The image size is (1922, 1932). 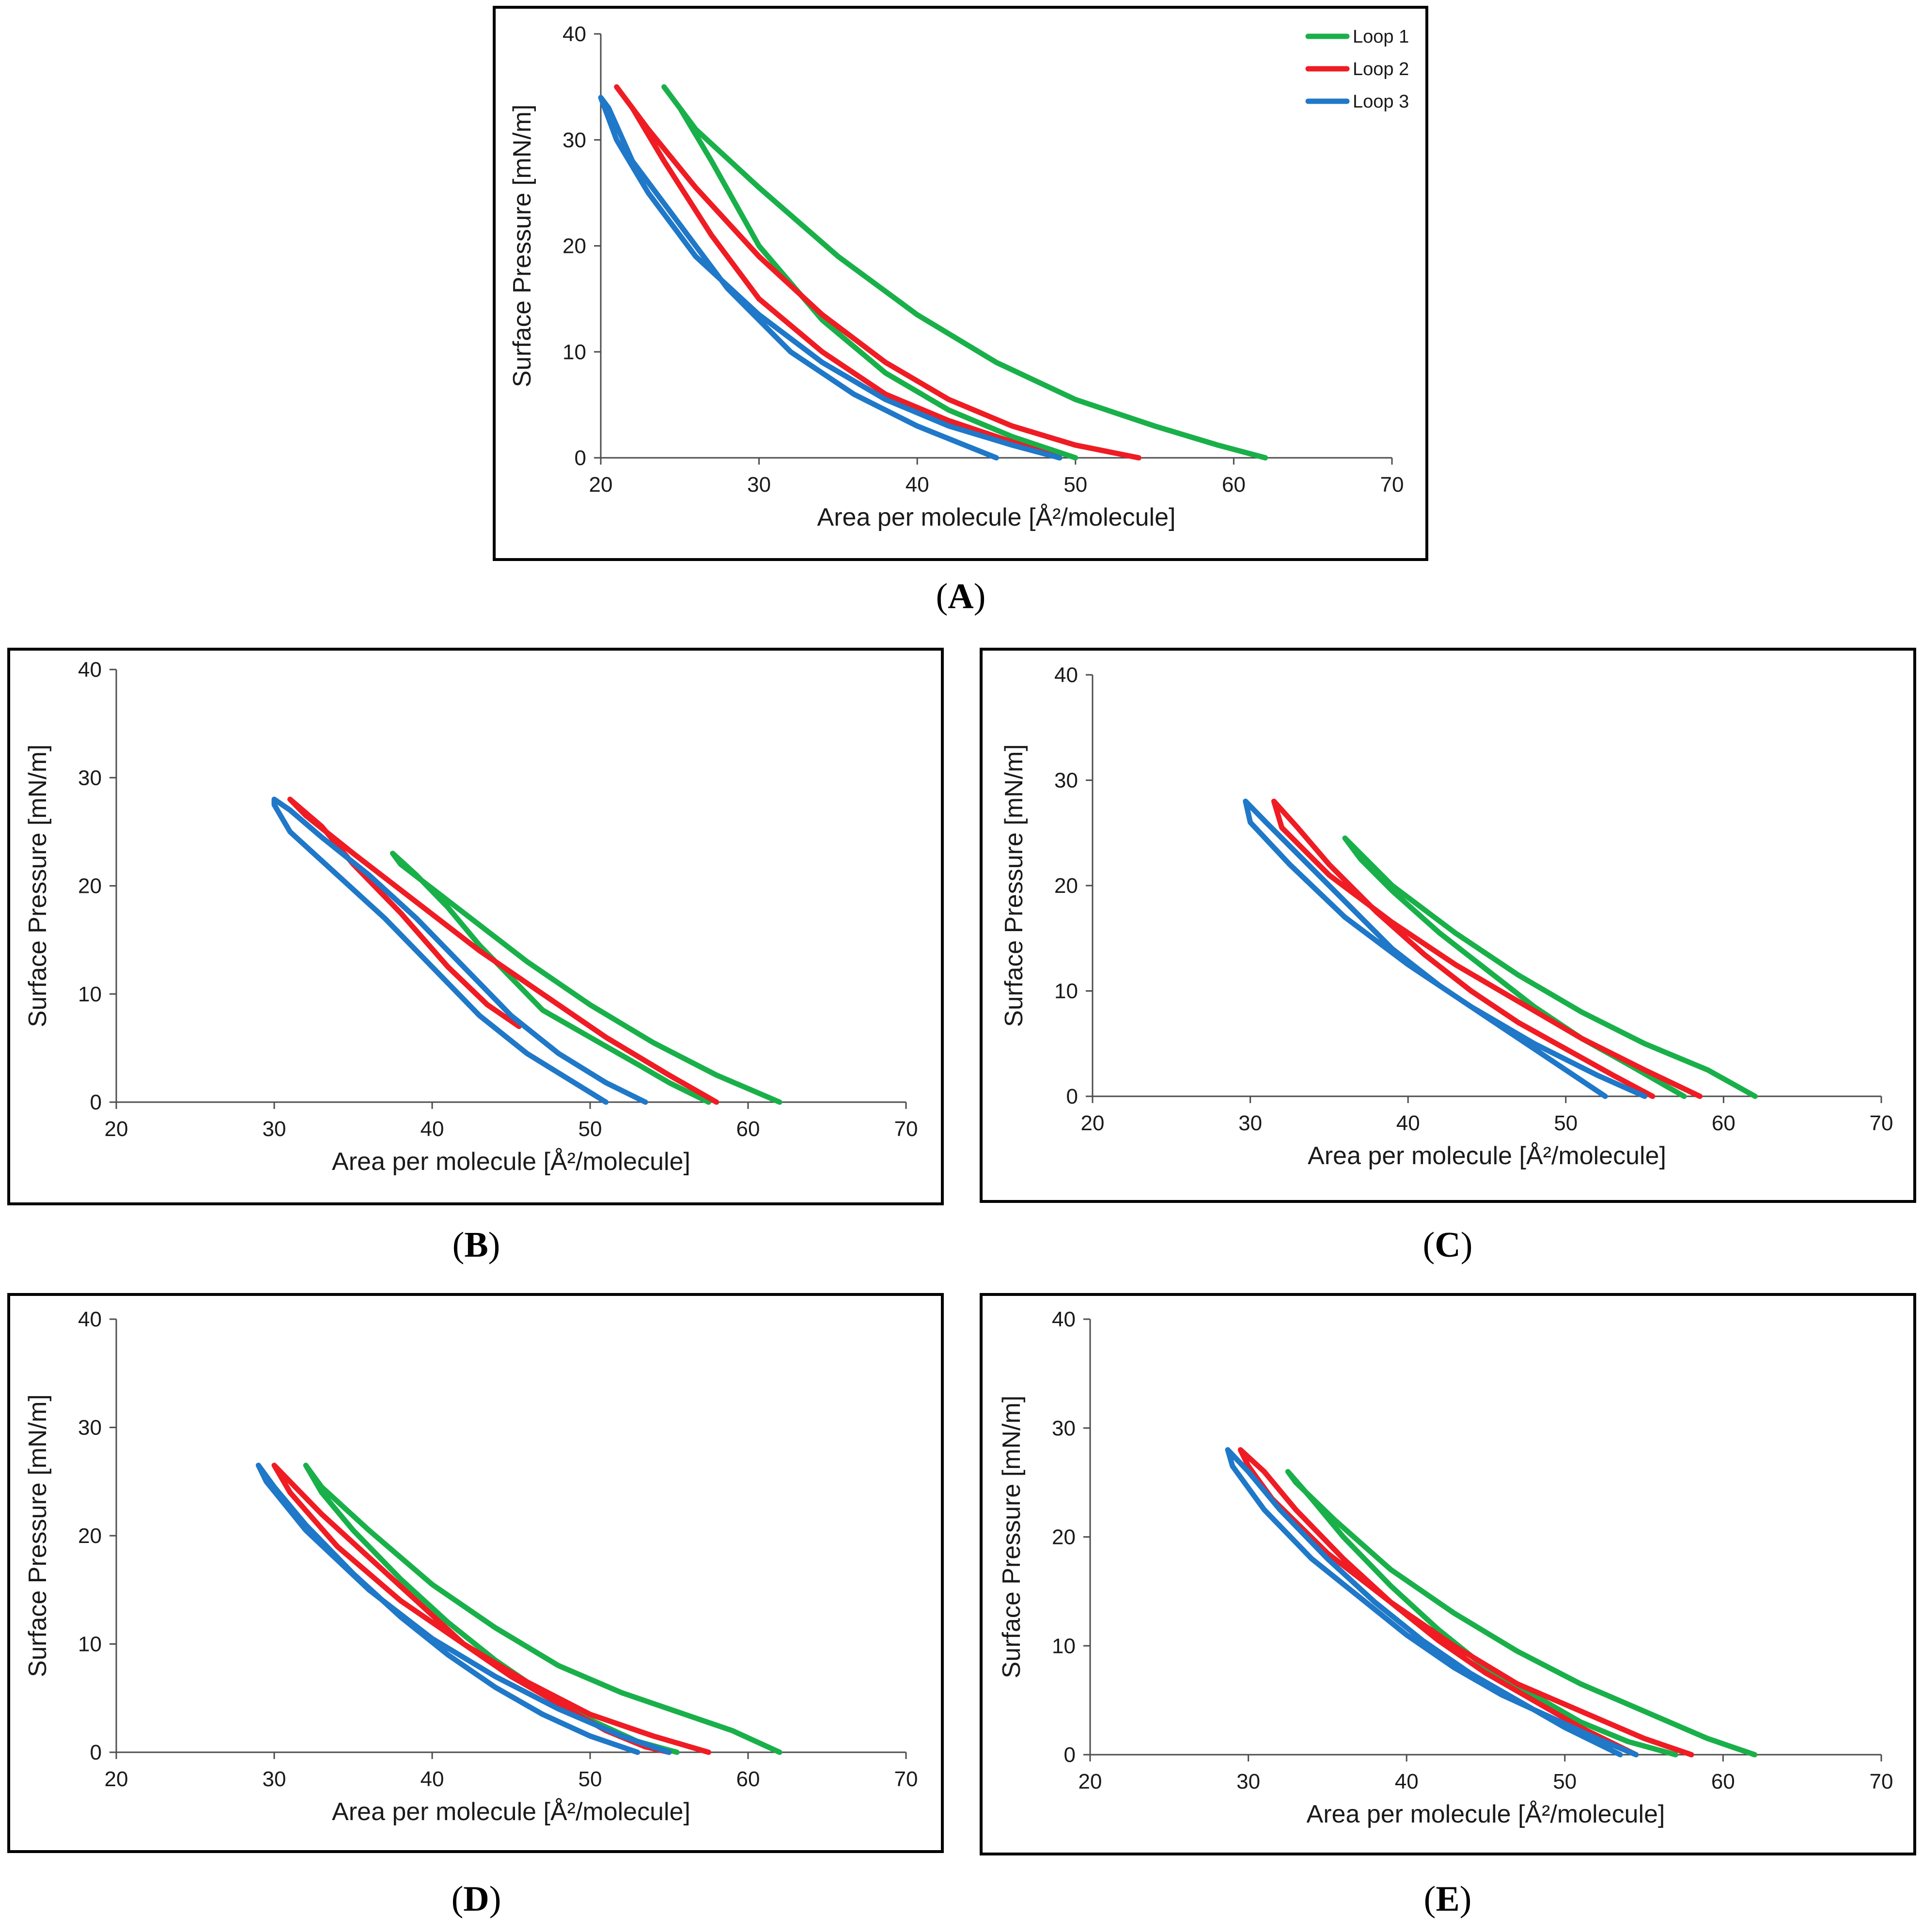 What do you see at coordinates (1381, 102) in the screenshot?
I see `legend-label: Loop 3` at bounding box center [1381, 102].